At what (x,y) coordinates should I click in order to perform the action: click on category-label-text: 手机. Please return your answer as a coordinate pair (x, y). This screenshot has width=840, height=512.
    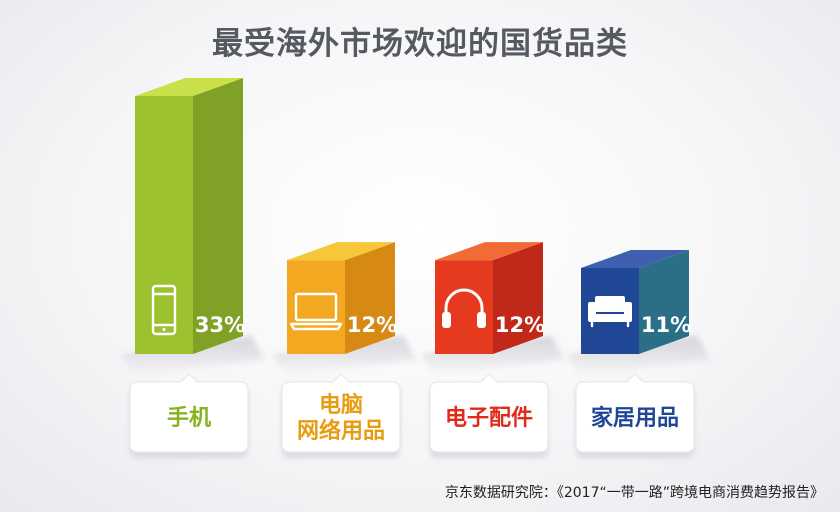
    Looking at the image, I should click on (189, 418).